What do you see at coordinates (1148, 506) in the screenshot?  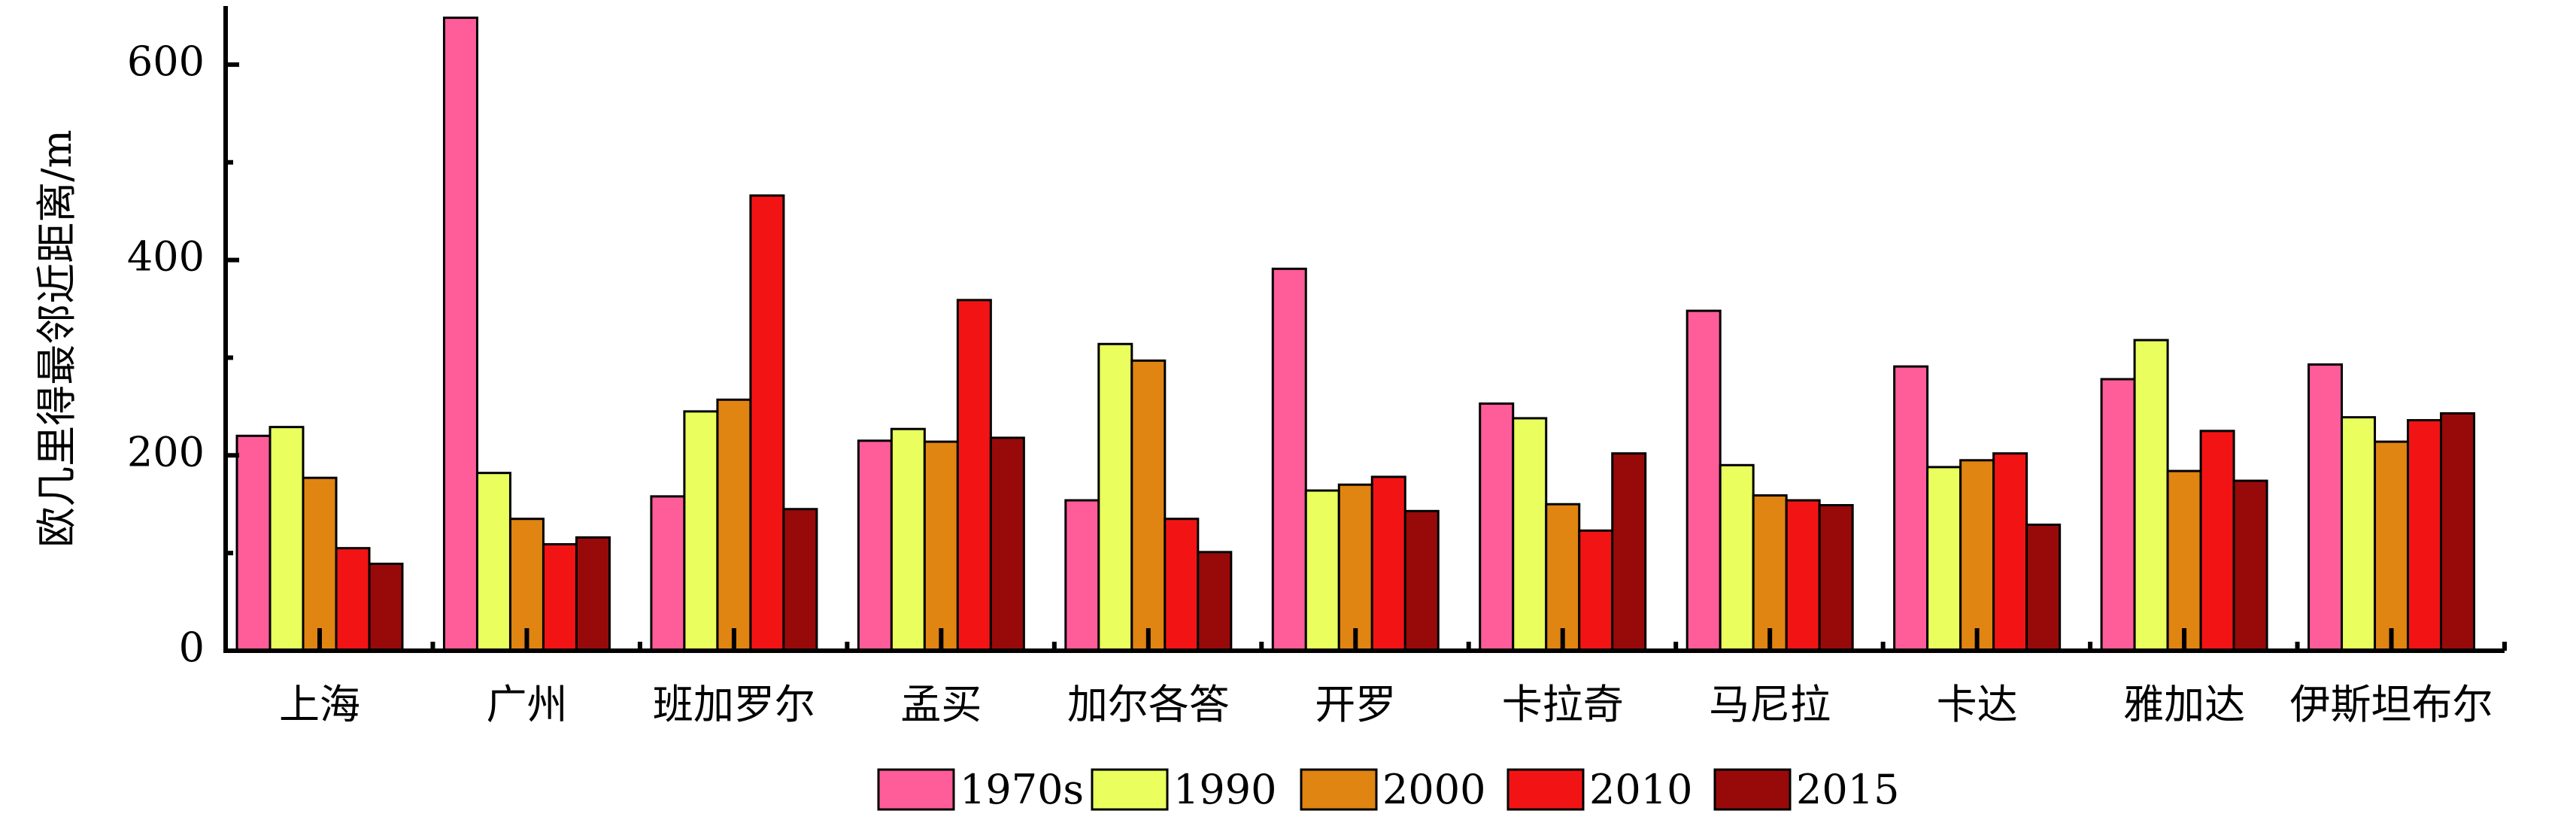 I see `bar-加尔各答-2000` at bounding box center [1148, 506].